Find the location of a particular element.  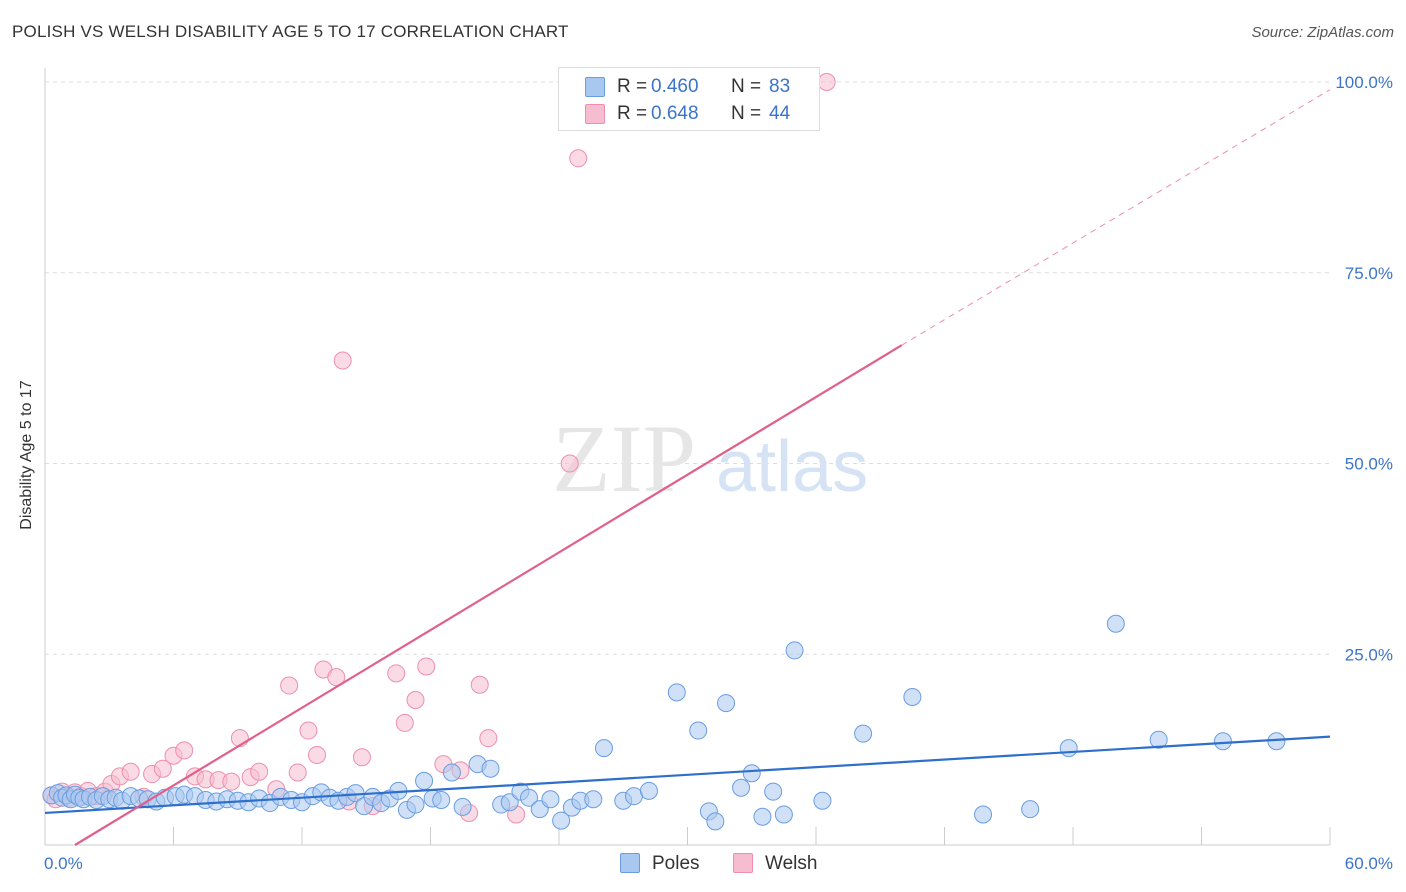

poles-n-label: N = is located at coordinates (746, 86).